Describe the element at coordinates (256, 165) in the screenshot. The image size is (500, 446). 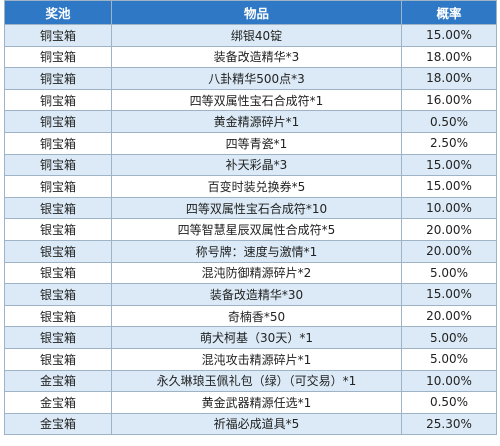
I see `cell-item: 补天彩晶*3` at that location.